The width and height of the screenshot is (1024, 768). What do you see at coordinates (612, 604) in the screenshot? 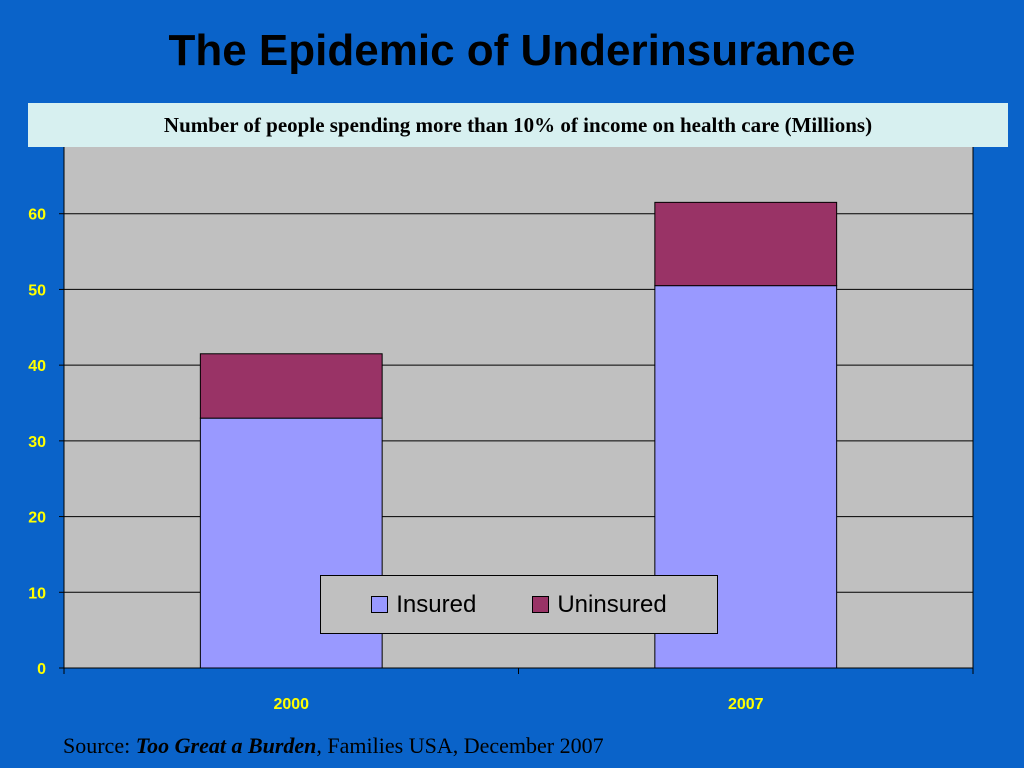
I see `legend-label-uninsured: Uninsured` at bounding box center [612, 604].